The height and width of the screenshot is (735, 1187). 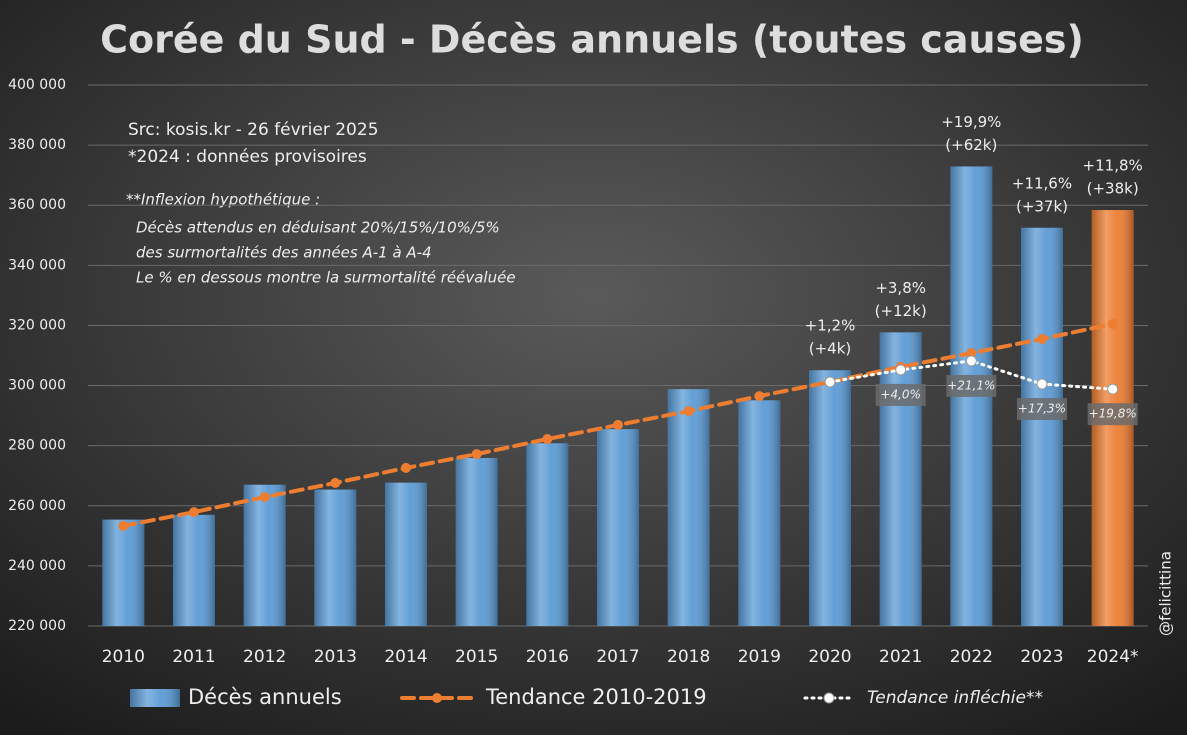 I want to click on note: Src: kosis.kr - 26 février 2025, so click(x=253, y=130).